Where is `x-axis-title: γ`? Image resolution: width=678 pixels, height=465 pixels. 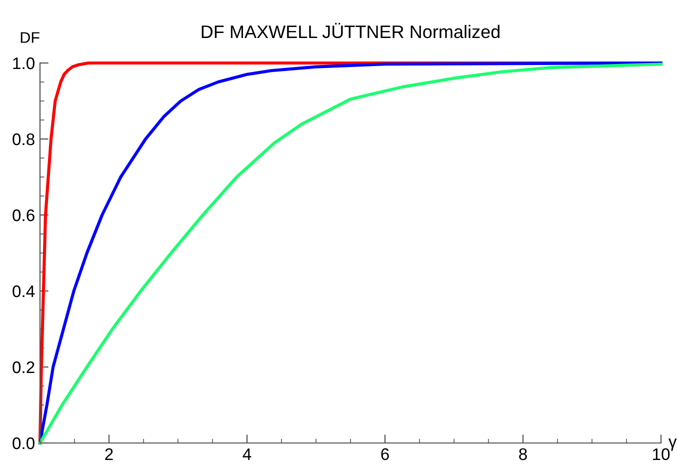 x-axis-title: γ is located at coordinates (672, 444).